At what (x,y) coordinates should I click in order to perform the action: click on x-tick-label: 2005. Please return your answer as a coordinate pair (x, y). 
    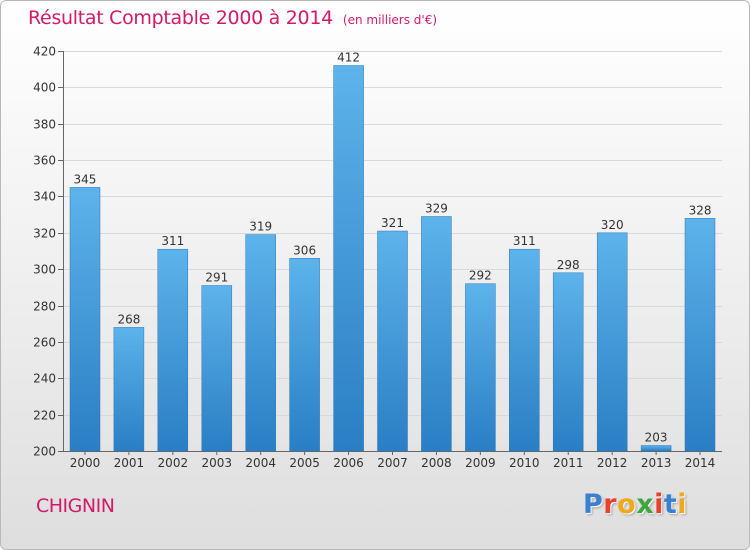
    Looking at the image, I should click on (304, 463).